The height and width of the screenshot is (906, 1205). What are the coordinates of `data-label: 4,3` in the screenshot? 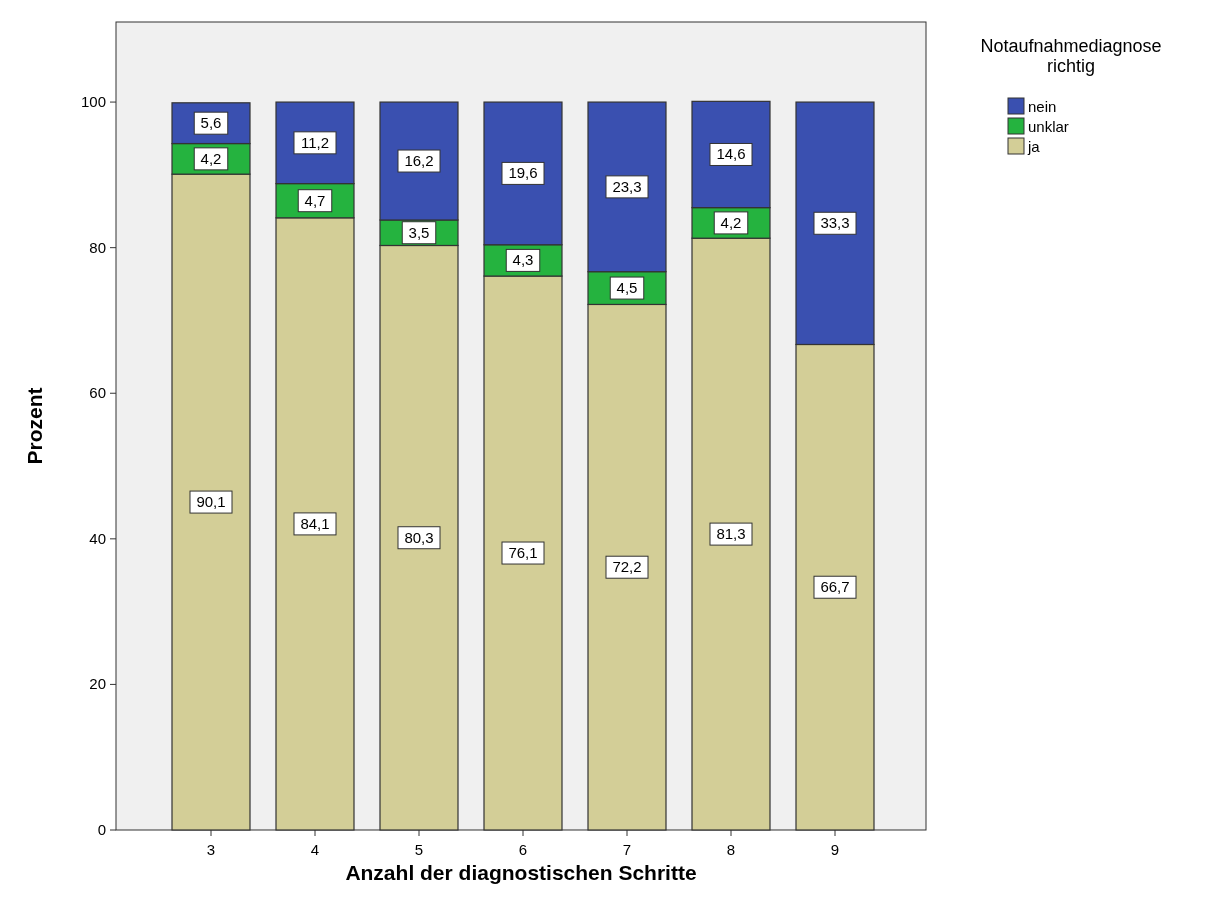 It's located at (523, 260).